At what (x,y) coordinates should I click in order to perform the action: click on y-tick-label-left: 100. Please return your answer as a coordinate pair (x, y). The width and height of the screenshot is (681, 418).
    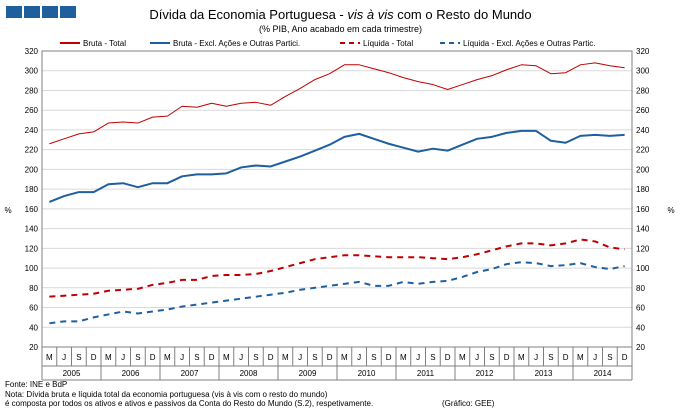
    Looking at the image, I should click on (32, 268).